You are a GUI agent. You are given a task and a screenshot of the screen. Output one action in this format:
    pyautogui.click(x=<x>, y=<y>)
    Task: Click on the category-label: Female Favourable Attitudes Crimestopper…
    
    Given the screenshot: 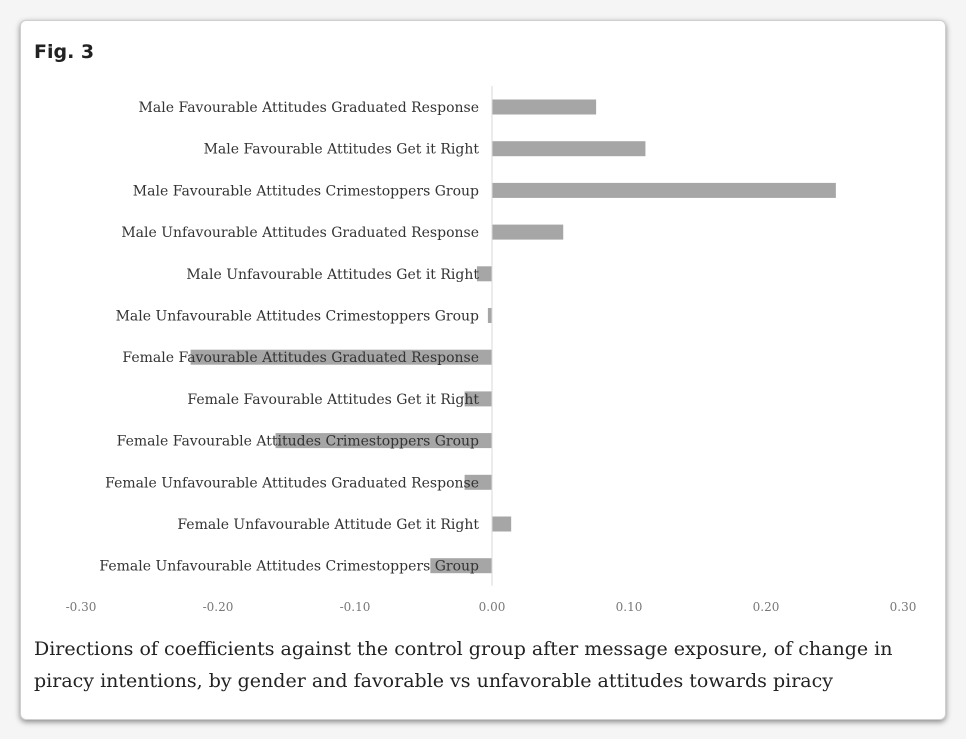 What is the action you would take?
    pyautogui.click(x=298, y=442)
    